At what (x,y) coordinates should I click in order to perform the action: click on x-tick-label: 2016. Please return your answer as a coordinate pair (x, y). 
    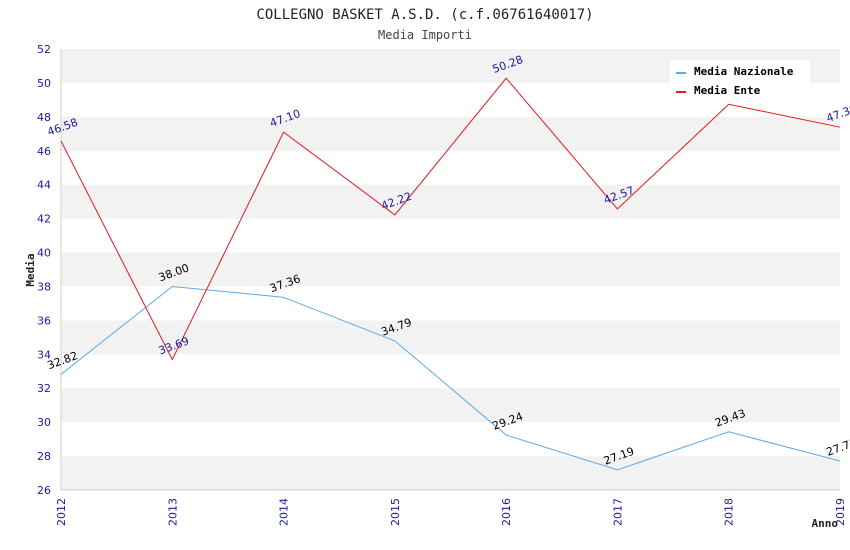
    Looking at the image, I should click on (506, 512).